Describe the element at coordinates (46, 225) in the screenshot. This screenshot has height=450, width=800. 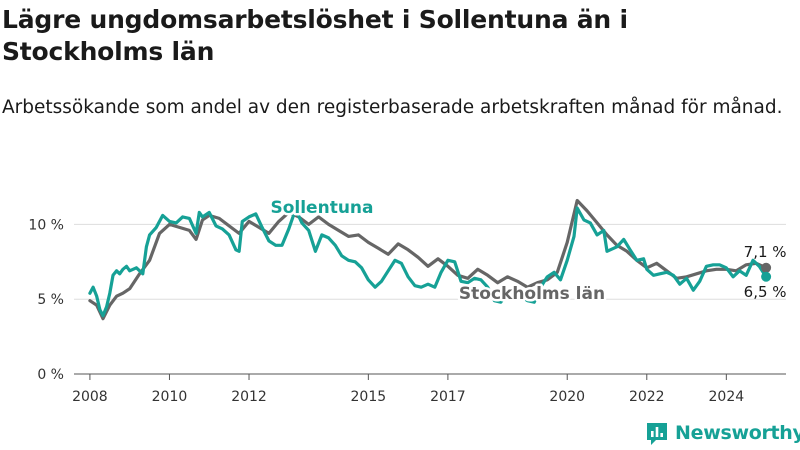
I see `y-tick-label: 10 %` at that location.